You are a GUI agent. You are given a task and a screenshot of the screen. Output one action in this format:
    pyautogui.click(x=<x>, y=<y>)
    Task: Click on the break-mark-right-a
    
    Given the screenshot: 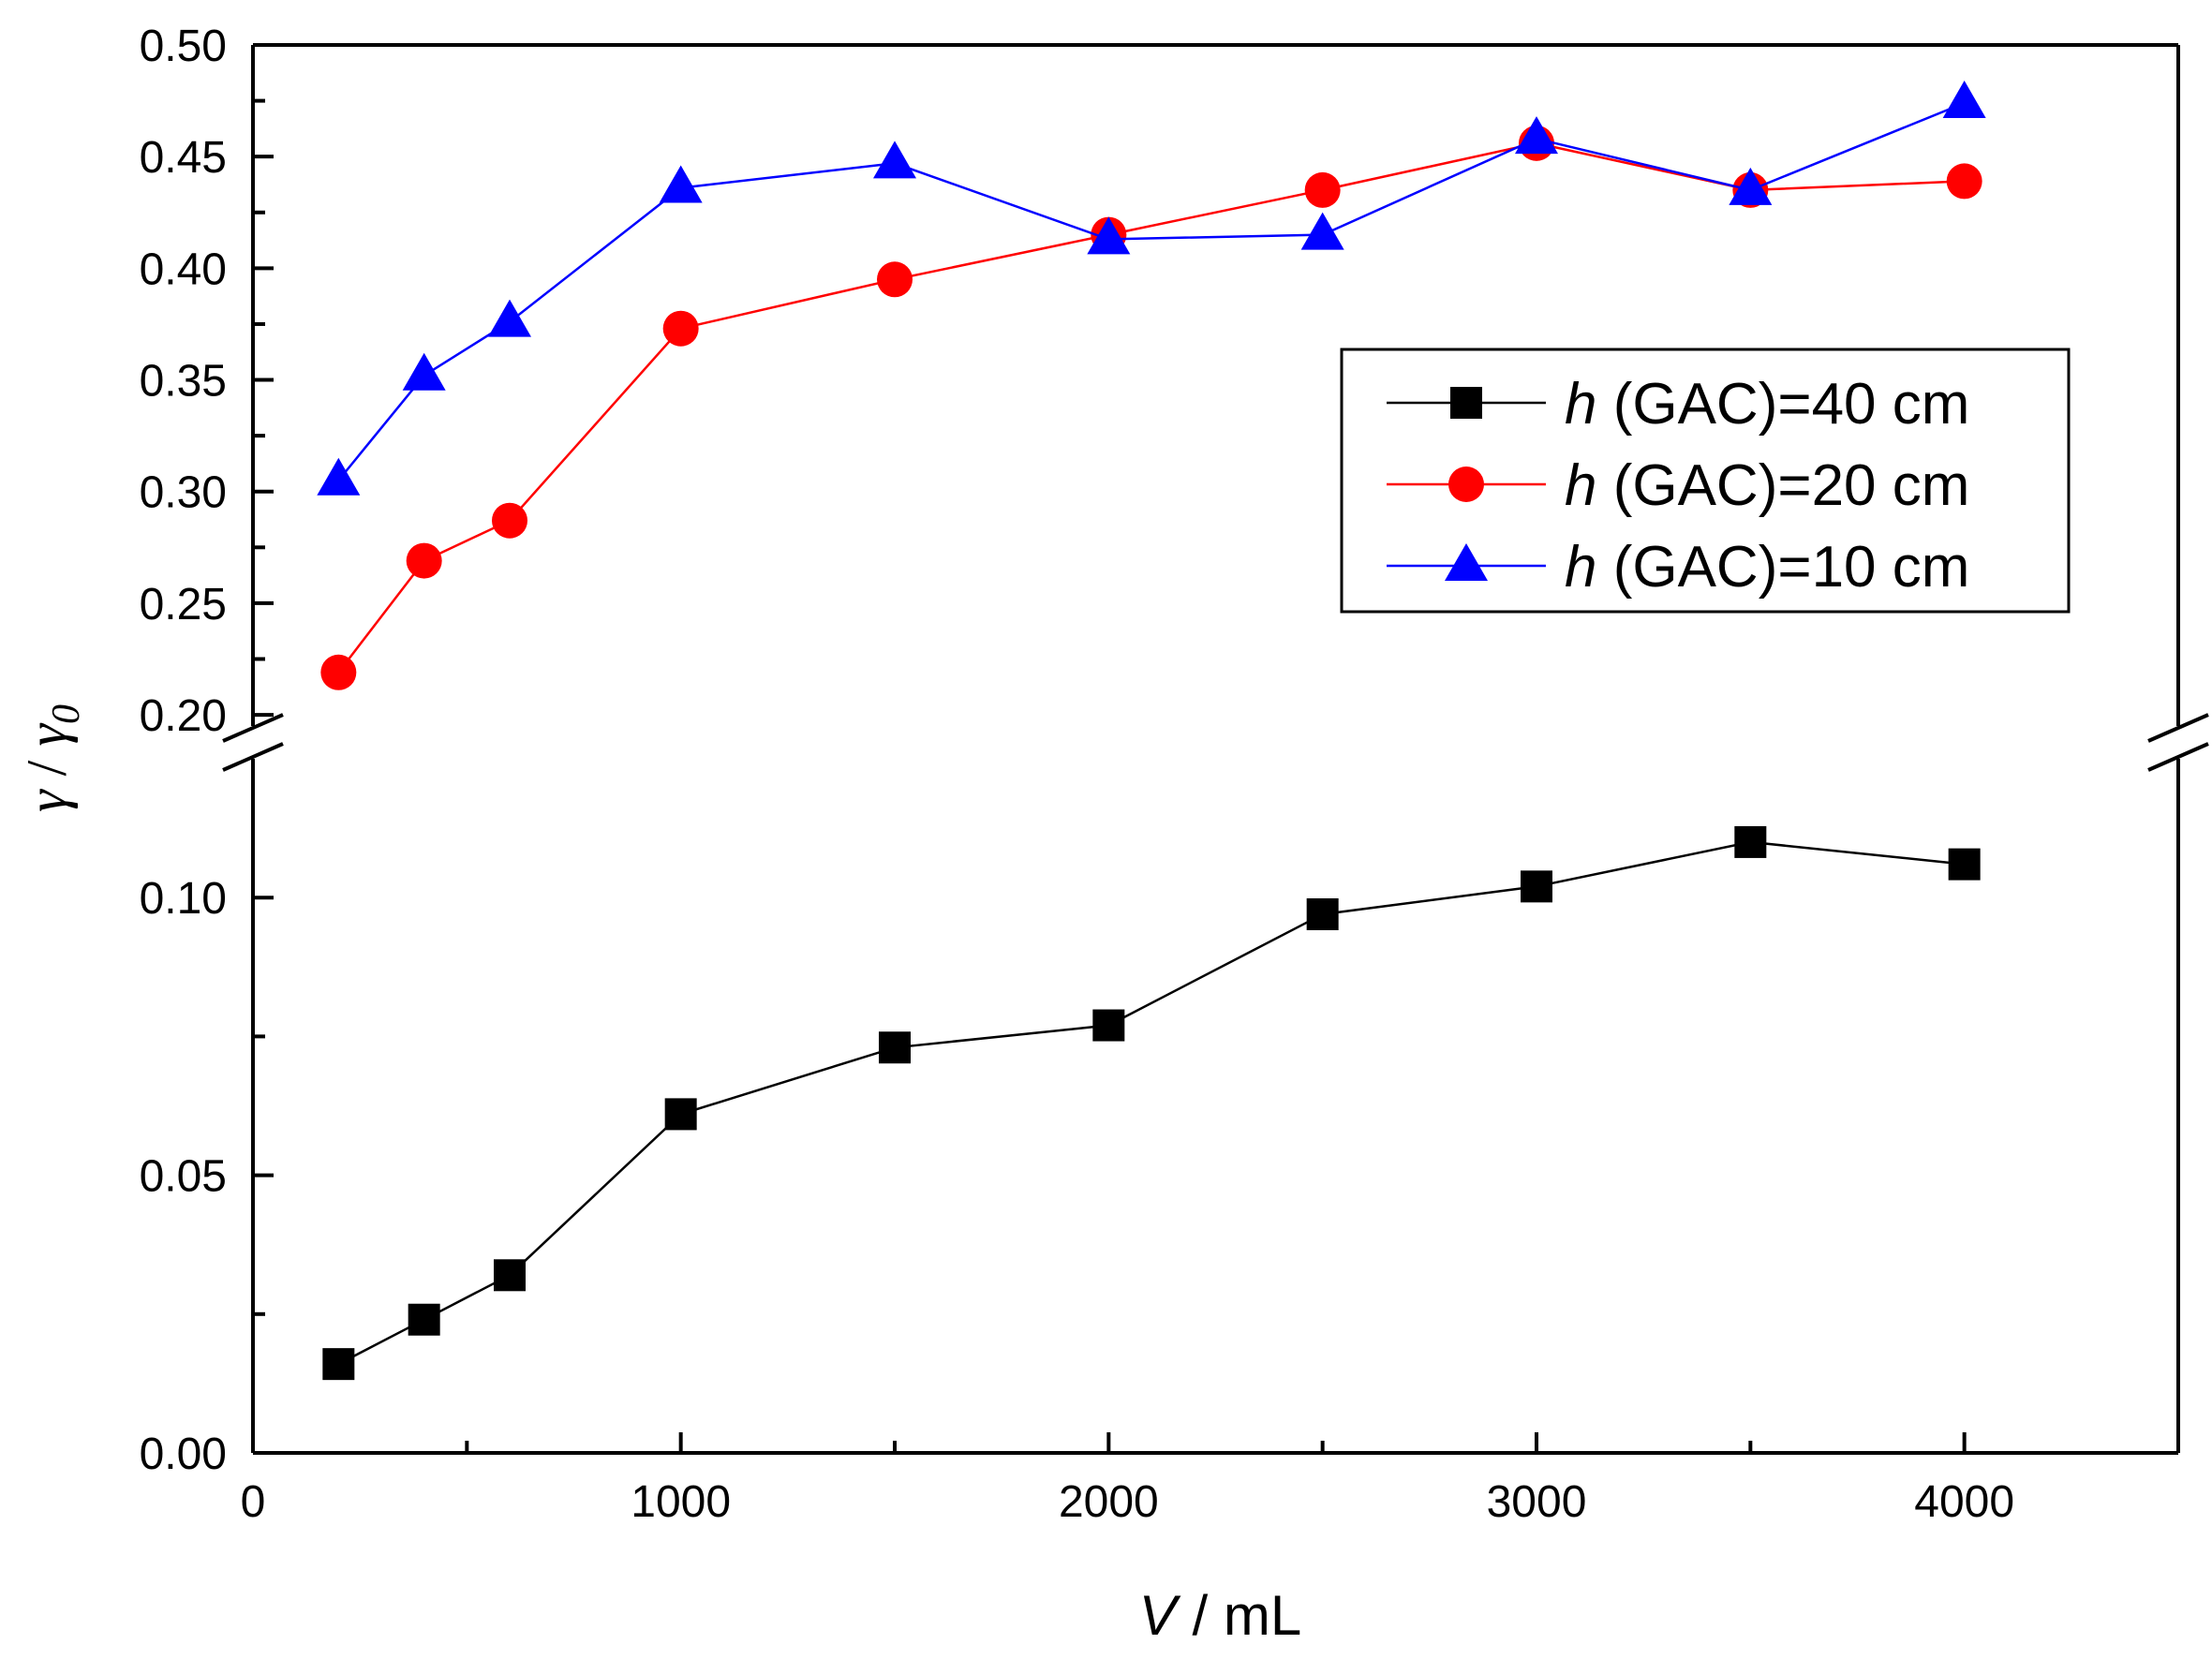 What is the action you would take?
    pyautogui.click(x=2178, y=728)
    